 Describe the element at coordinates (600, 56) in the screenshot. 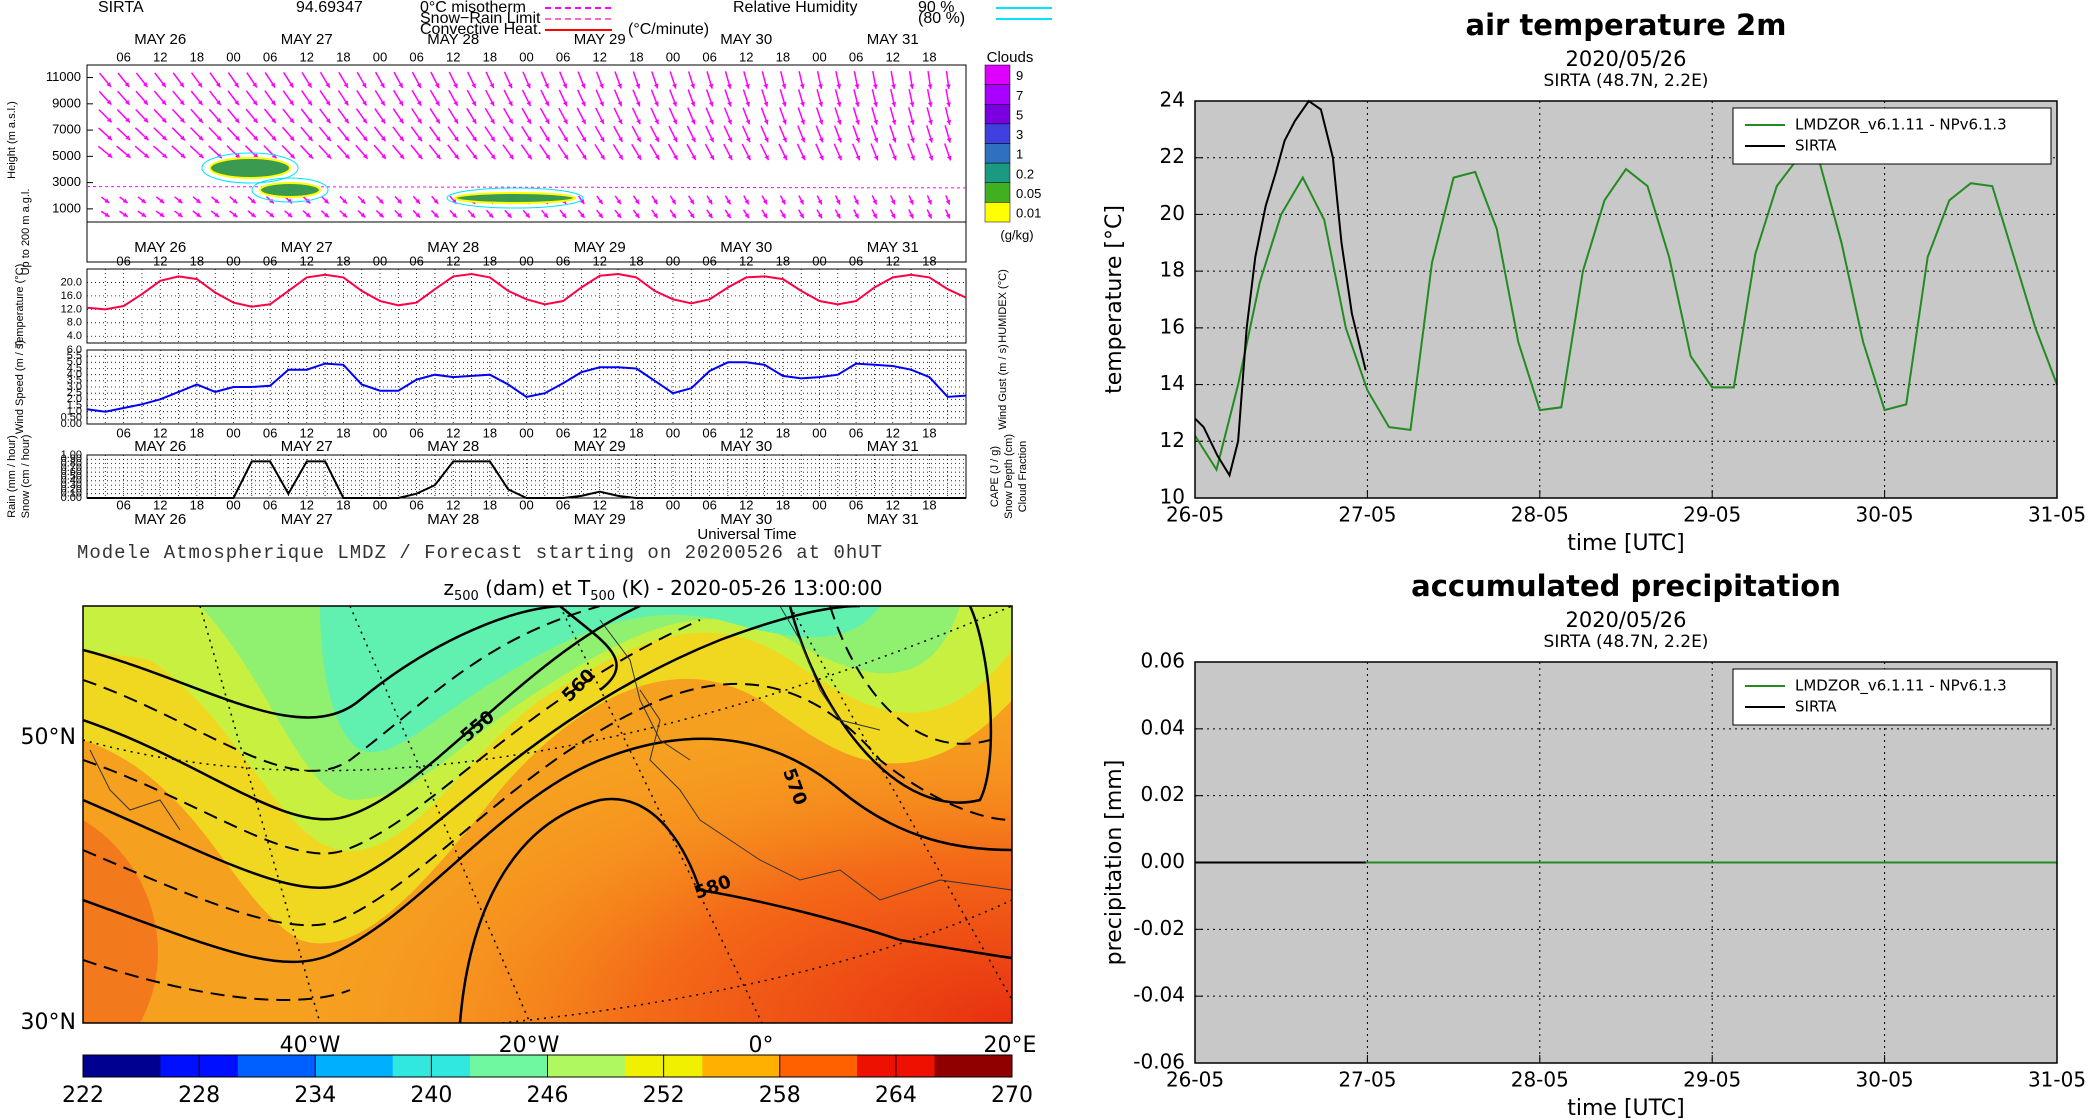

I see `hour-label: 12` at that location.